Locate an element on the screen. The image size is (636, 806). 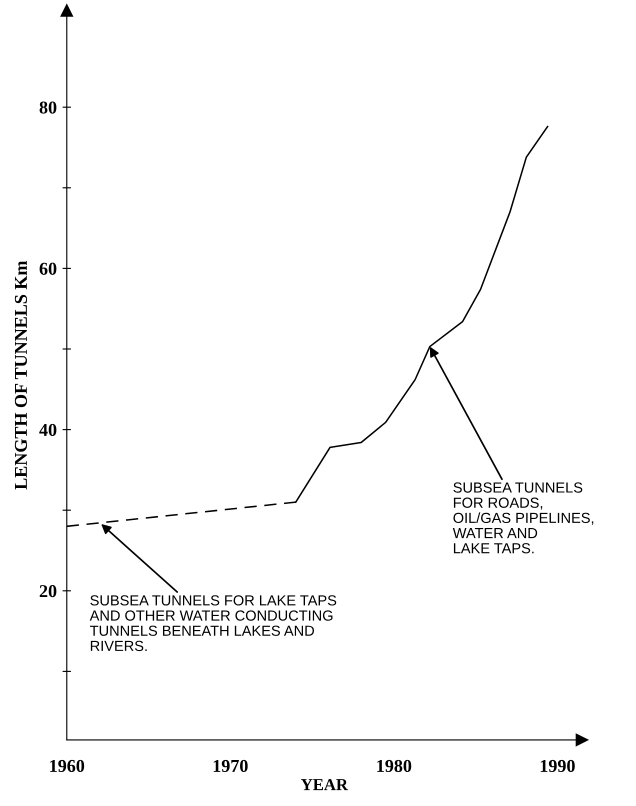
x-tick-label: 1970 is located at coordinates (231, 766).